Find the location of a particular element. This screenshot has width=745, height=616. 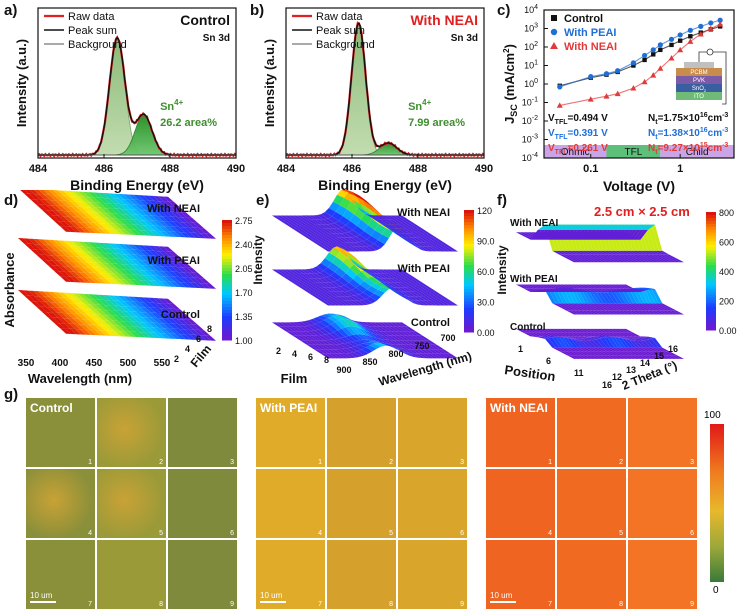

vtfl-label-part: =0.494 V is located at coordinates (588, 118).